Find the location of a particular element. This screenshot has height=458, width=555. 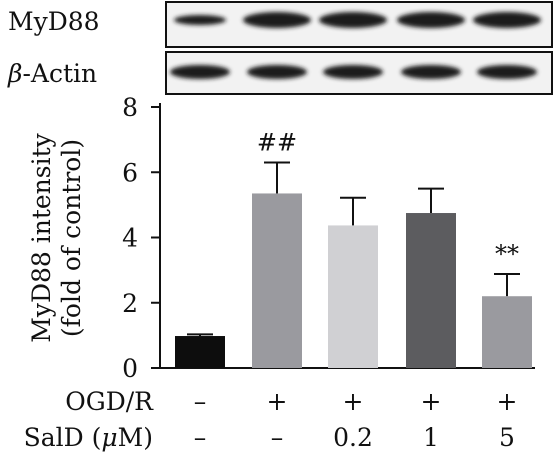

y-axis-label-line2: (fold of control) is located at coordinates (71, 238).